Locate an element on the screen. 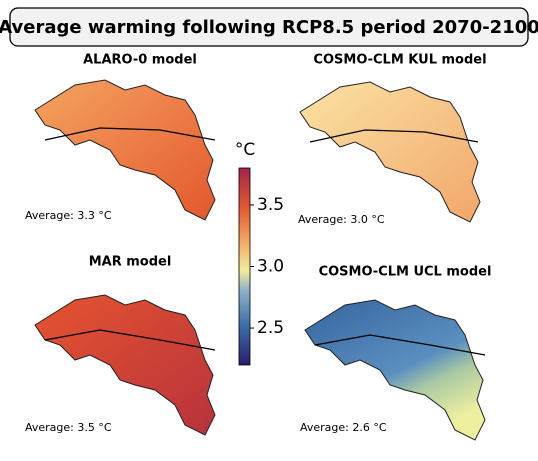  average: Average: 3.3 °C is located at coordinates (68, 215).